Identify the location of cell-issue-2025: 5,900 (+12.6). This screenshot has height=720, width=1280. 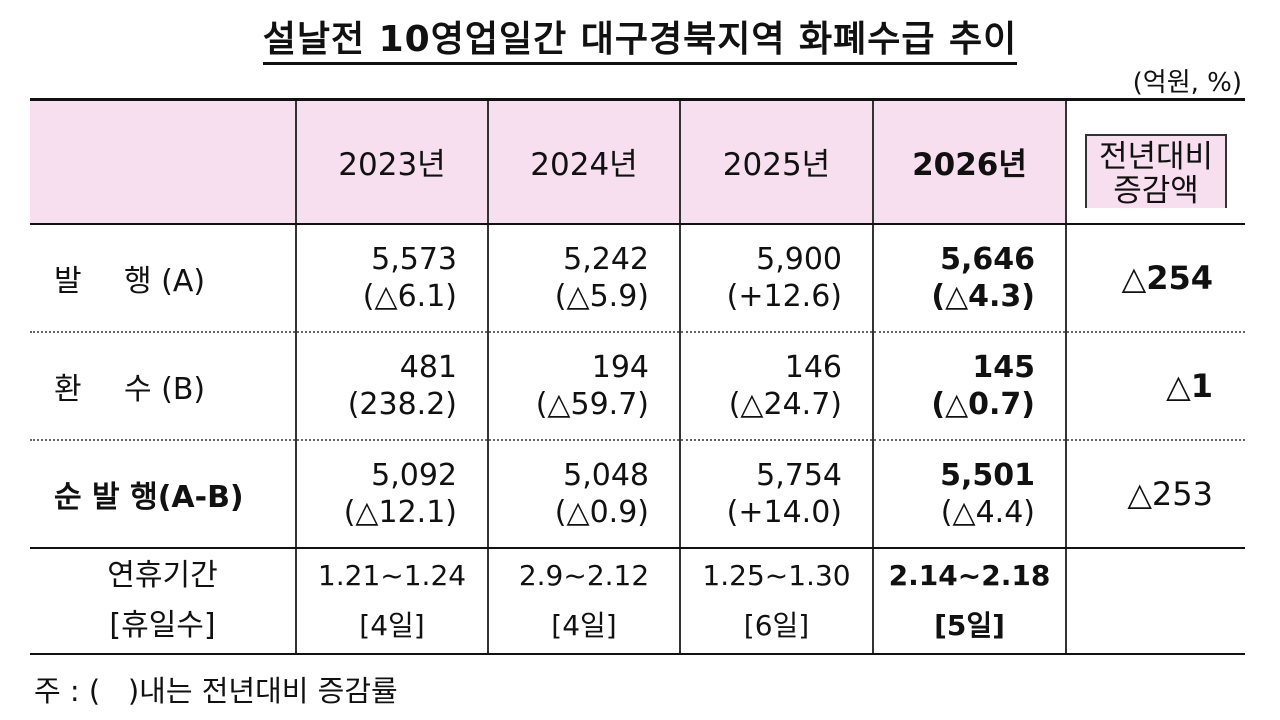
(776, 278).